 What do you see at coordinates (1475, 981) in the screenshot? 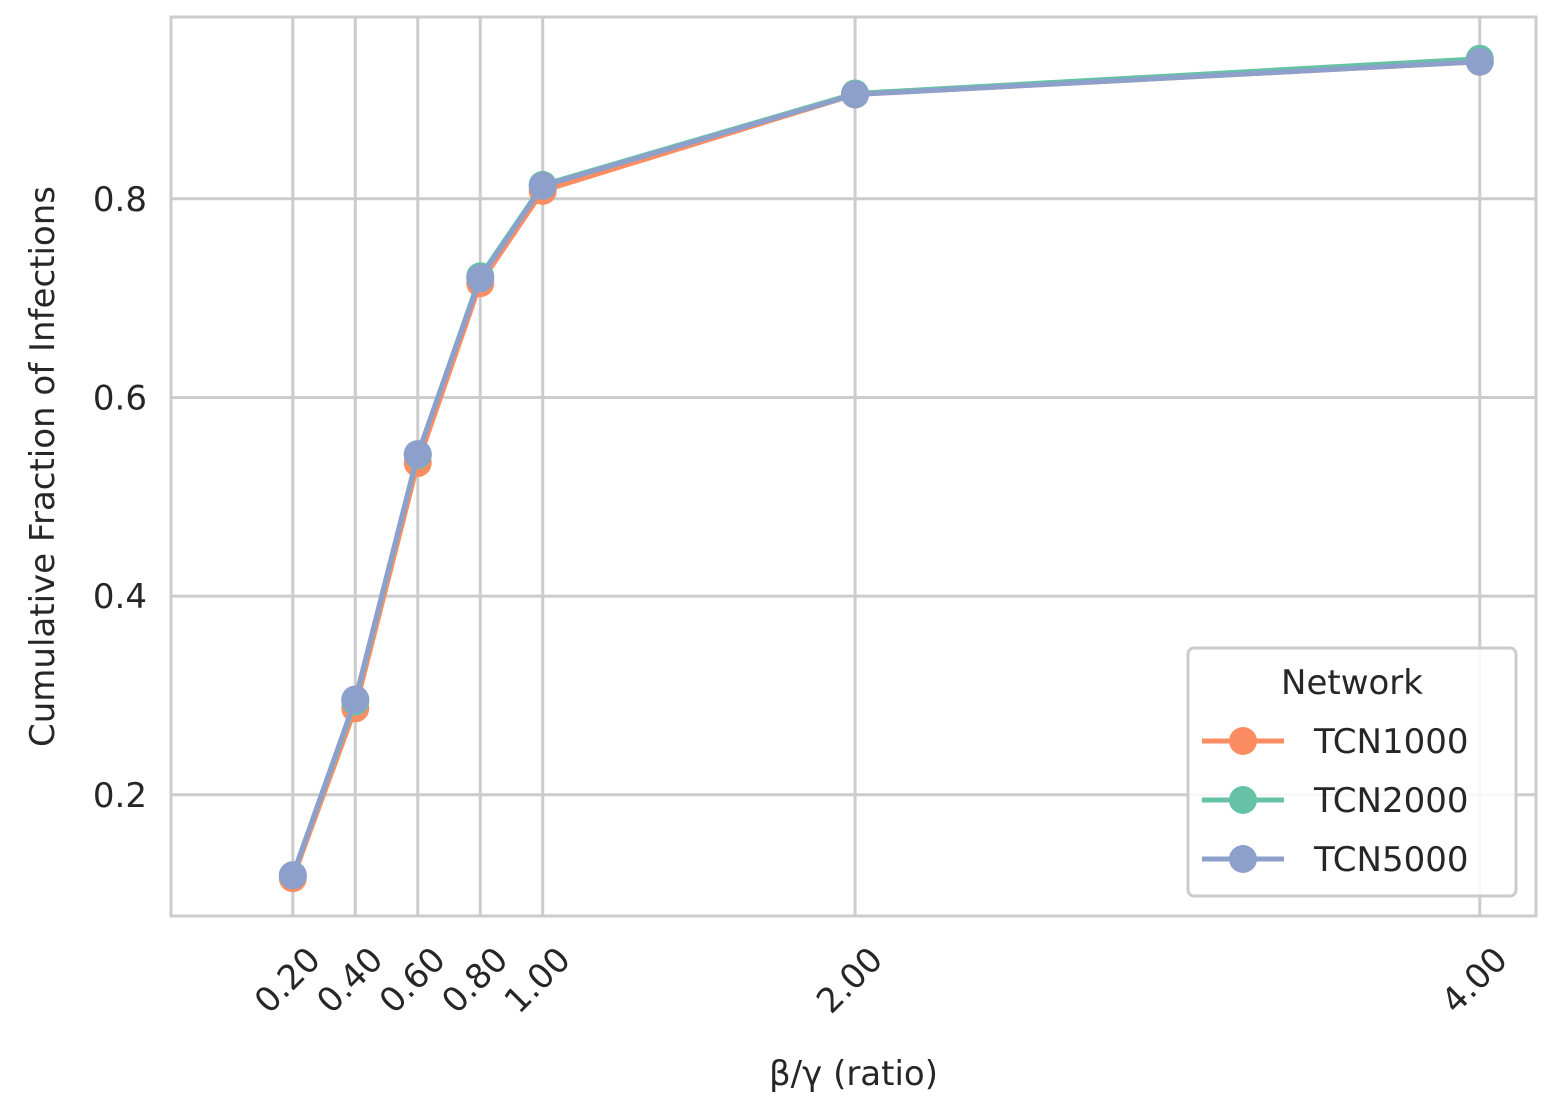
I see `x-tick-label: 4.00` at bounding box center [1475, 981].